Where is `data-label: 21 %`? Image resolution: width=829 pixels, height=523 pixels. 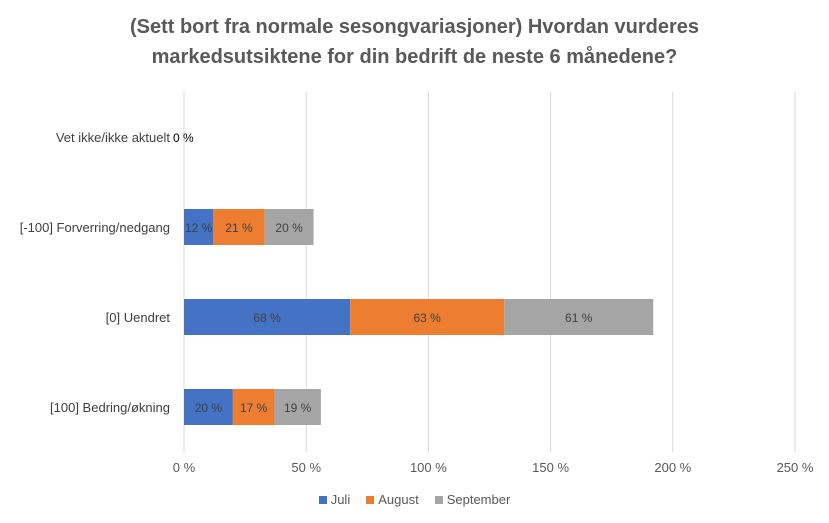 data-label: 21 % is located at coordinates (239, 228).